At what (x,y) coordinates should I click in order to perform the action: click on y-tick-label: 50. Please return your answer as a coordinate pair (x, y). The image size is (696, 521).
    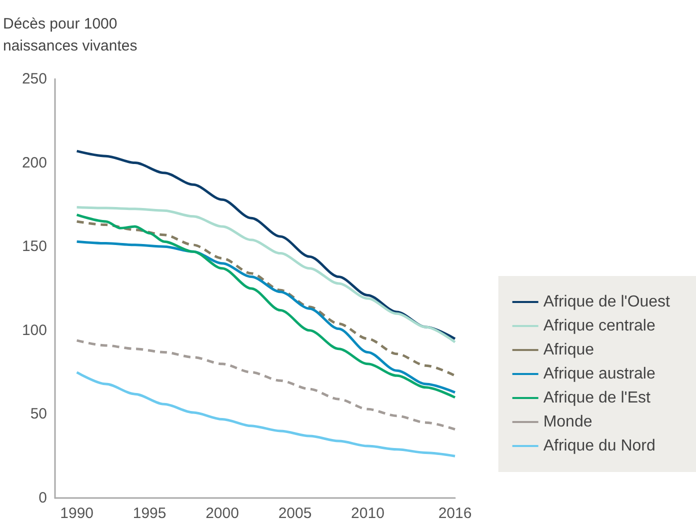
    Looking at the image, I should click on (38, 414).